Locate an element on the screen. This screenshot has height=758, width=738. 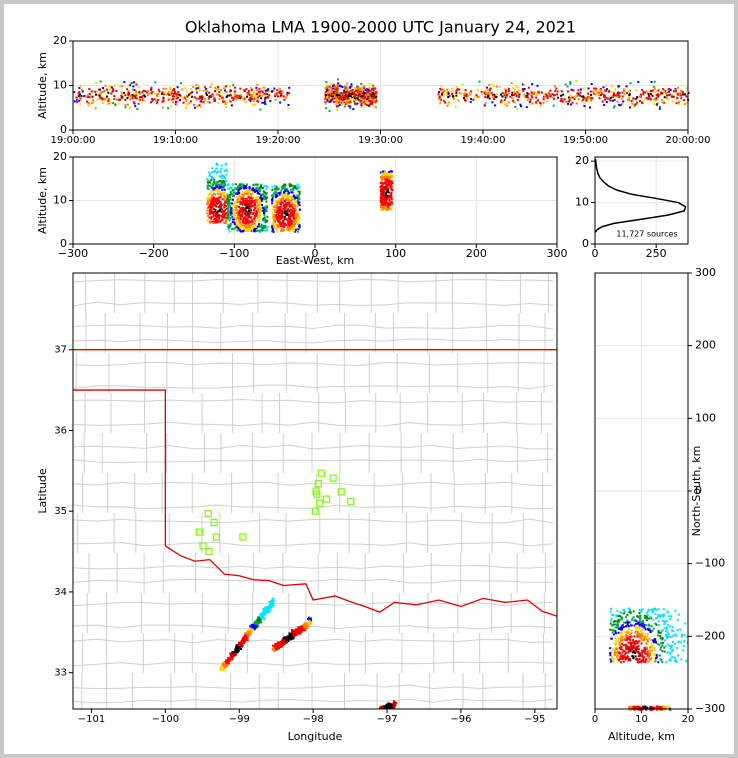
station-marker is located at coordinates (315, 511).